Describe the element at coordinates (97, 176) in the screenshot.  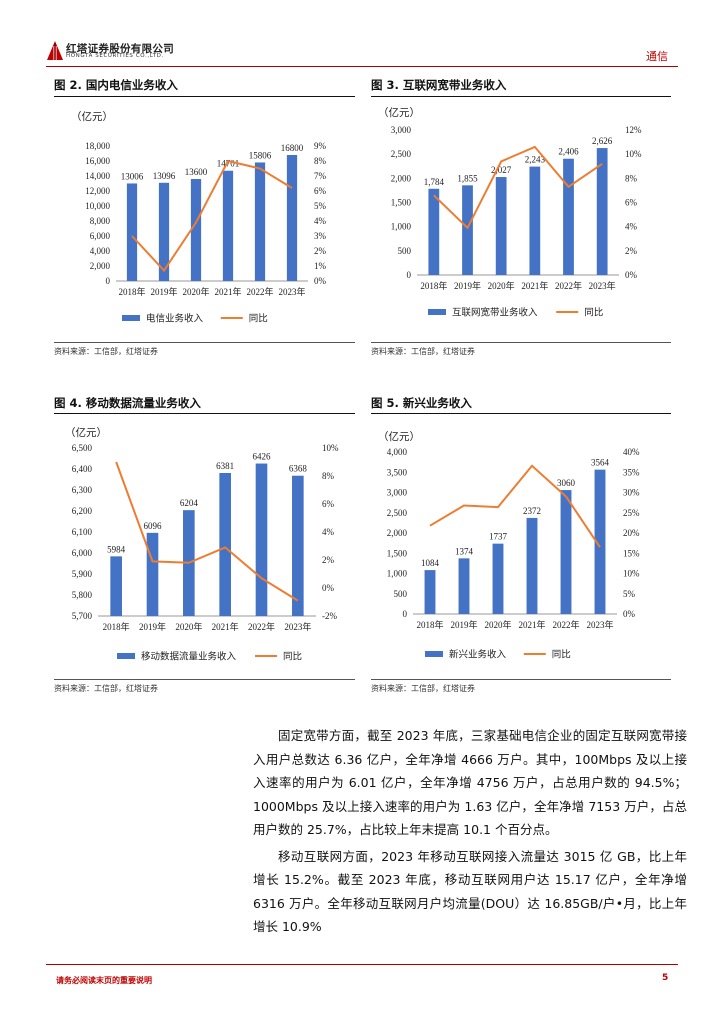
I see `y-tick-label: 14,000` at that location.